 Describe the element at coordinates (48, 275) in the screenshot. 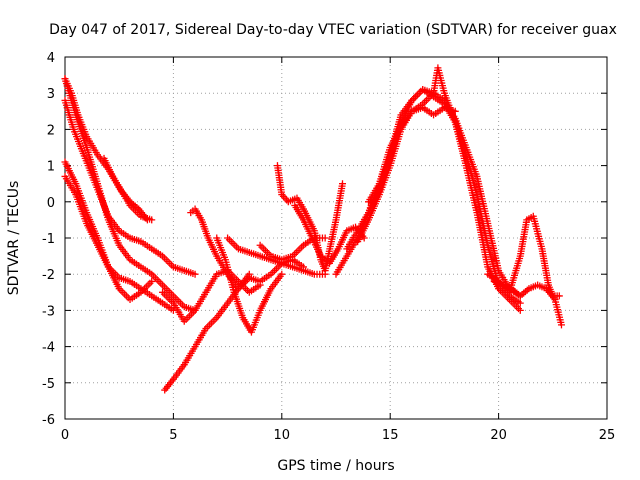

I see `y-tick-label: -2` at that location.